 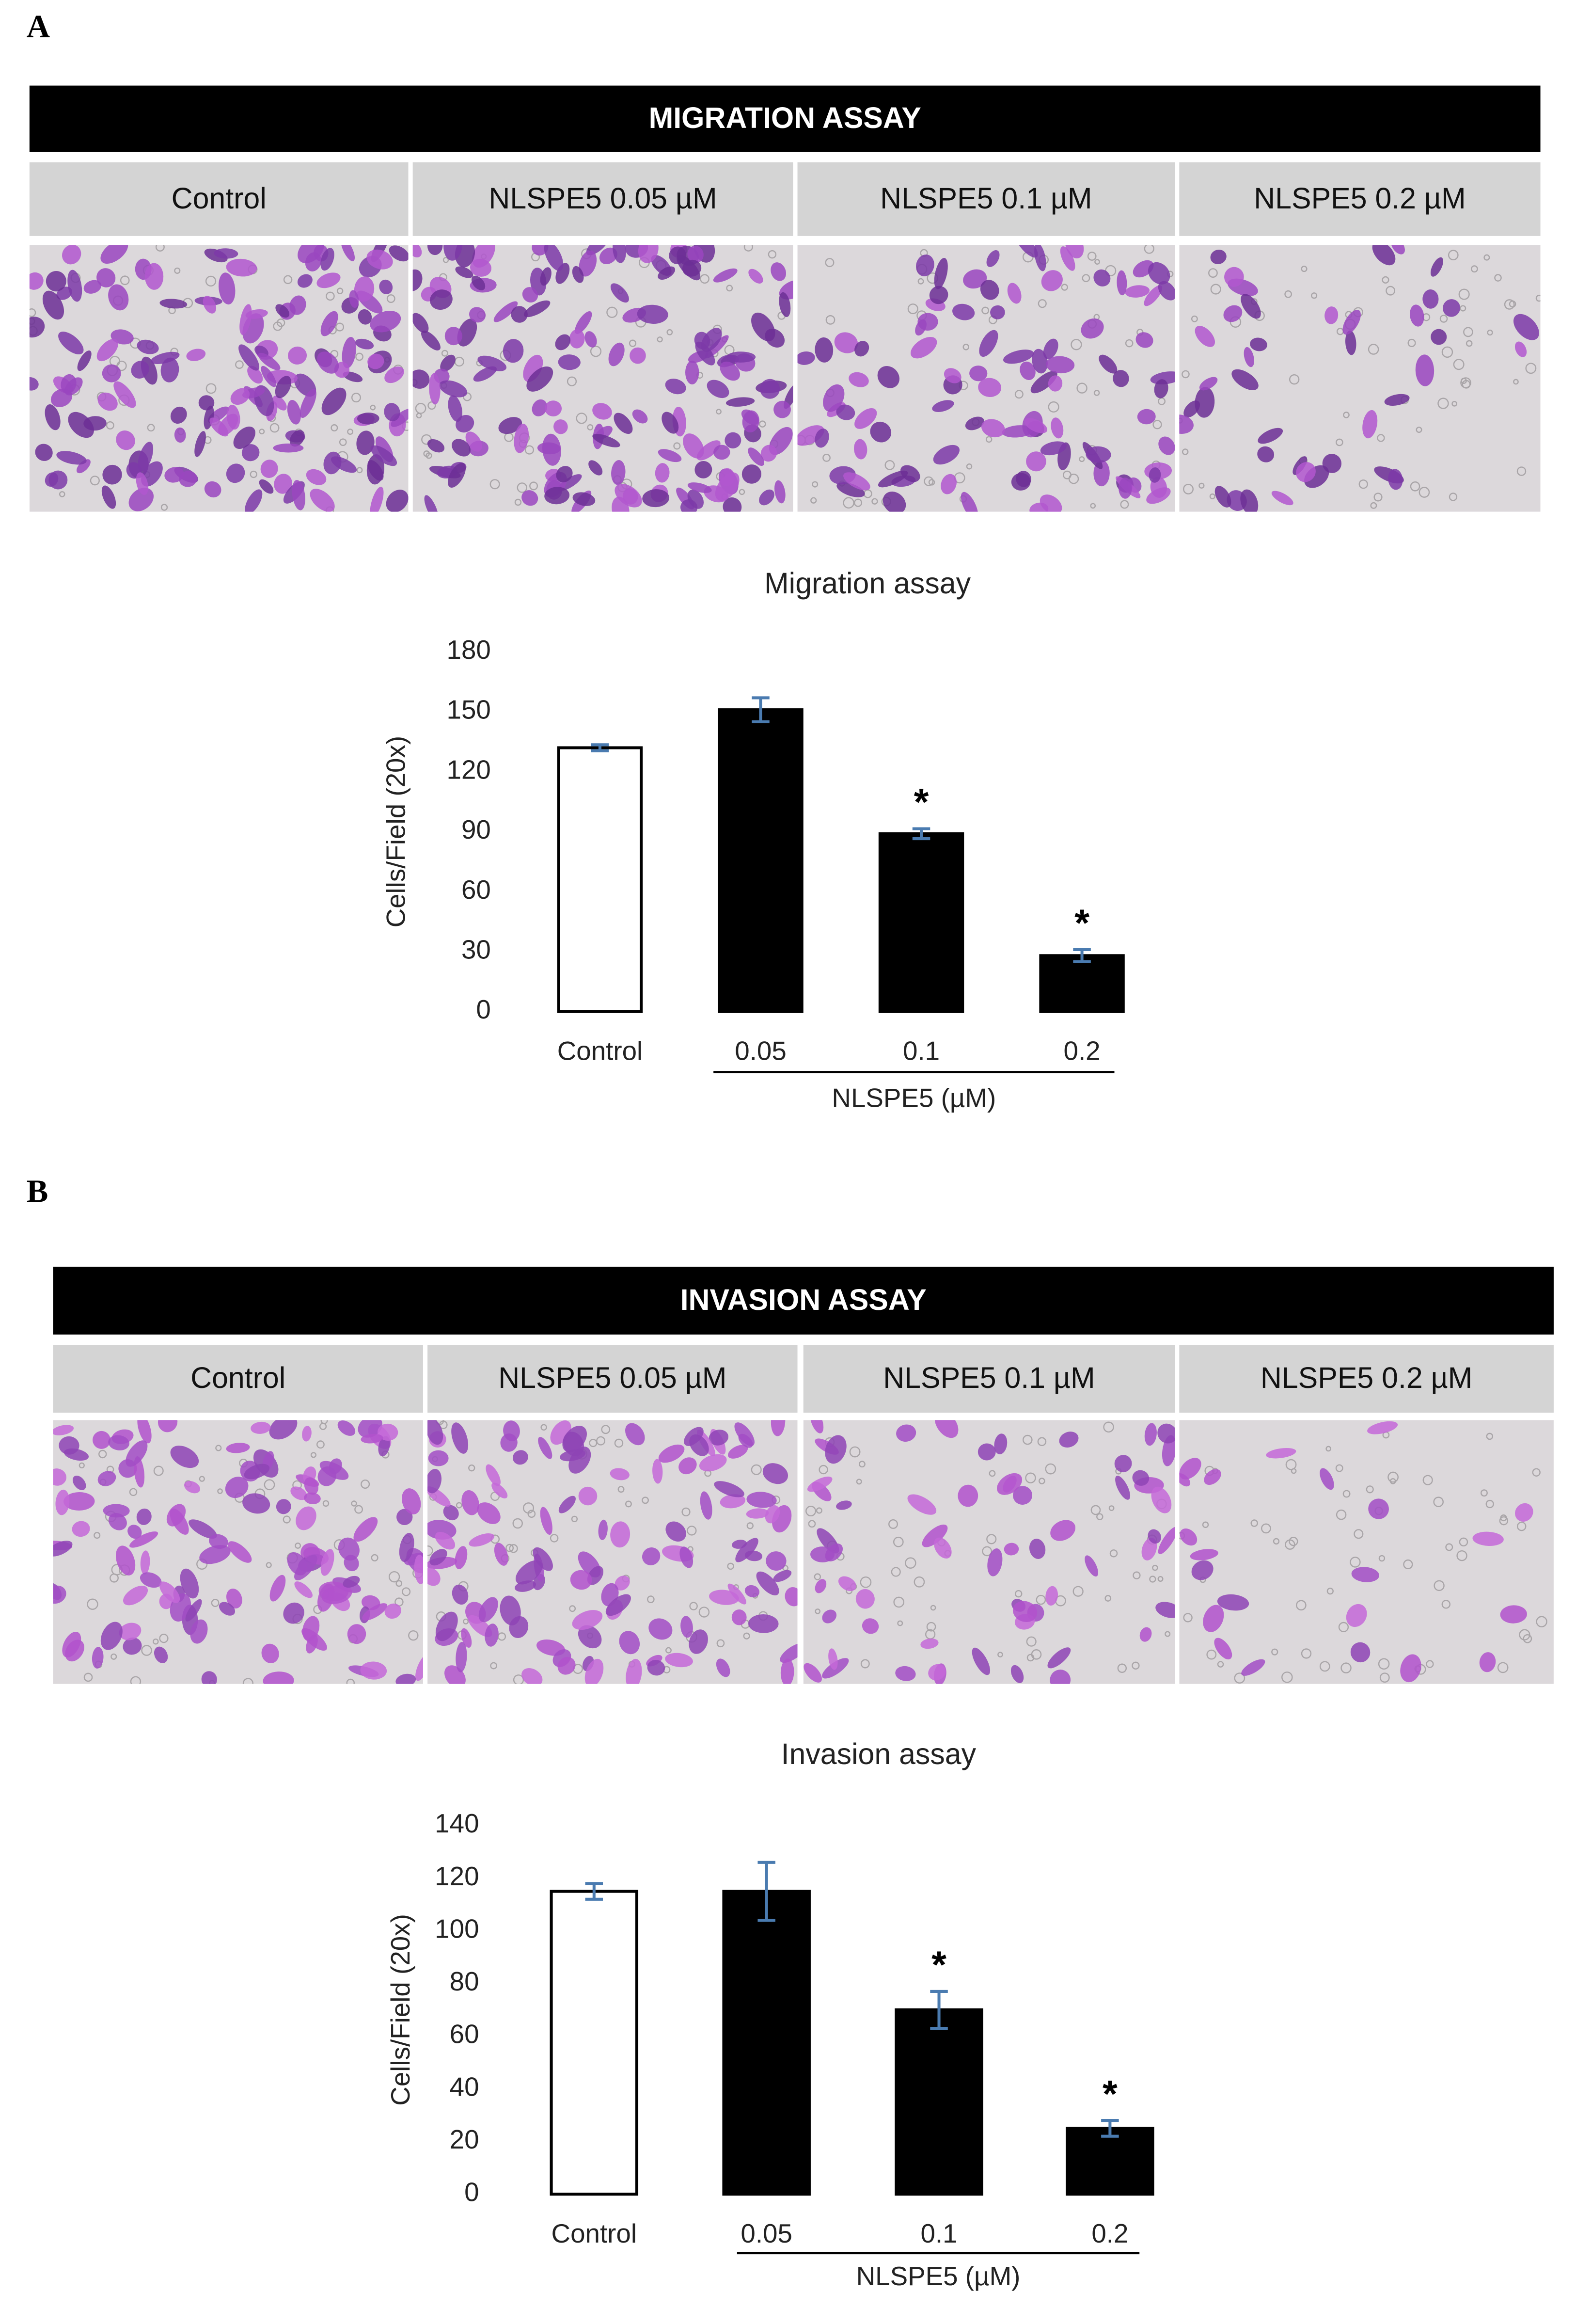 What do you see at coordinates (938, 1965) in the screenshot?
I see `significance-mark: *` at bounding box center [938, 1965].